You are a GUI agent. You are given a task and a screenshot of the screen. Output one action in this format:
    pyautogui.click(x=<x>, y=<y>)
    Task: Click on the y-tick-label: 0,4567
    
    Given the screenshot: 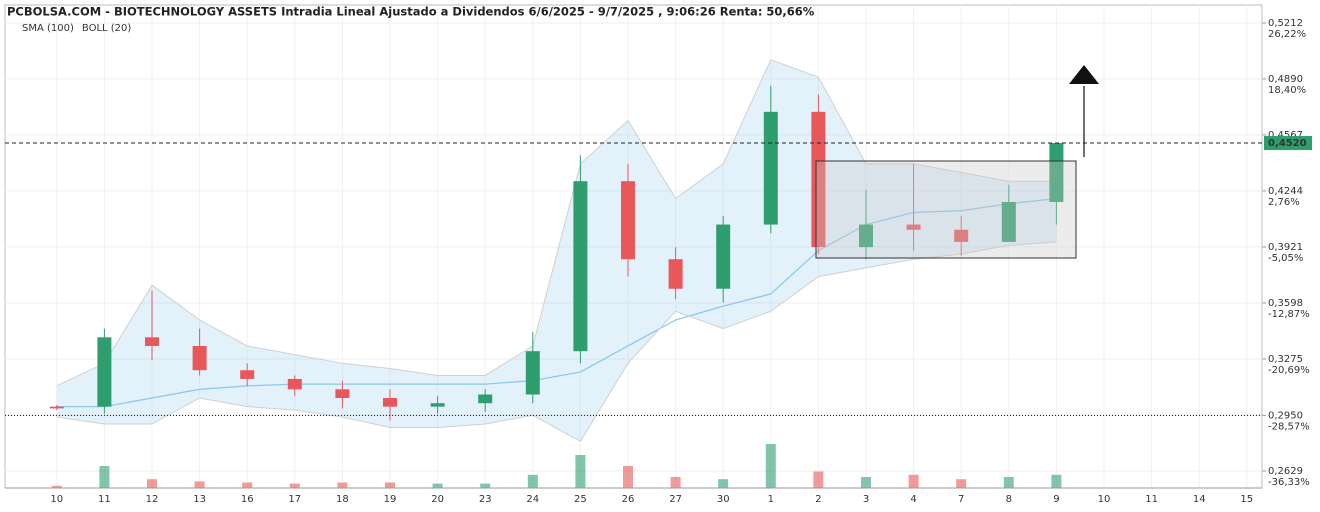 What is the action you would take?
    pyautogui.click(x=1285, y=135)
    